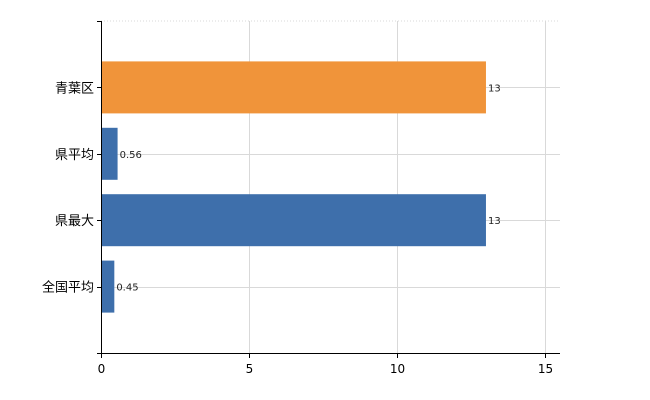 The height and width of the screenshot is (400, 650). Describe the element at coordinates (68, 288) in the screenshot. I see `category-label: 全国平均` at that location.